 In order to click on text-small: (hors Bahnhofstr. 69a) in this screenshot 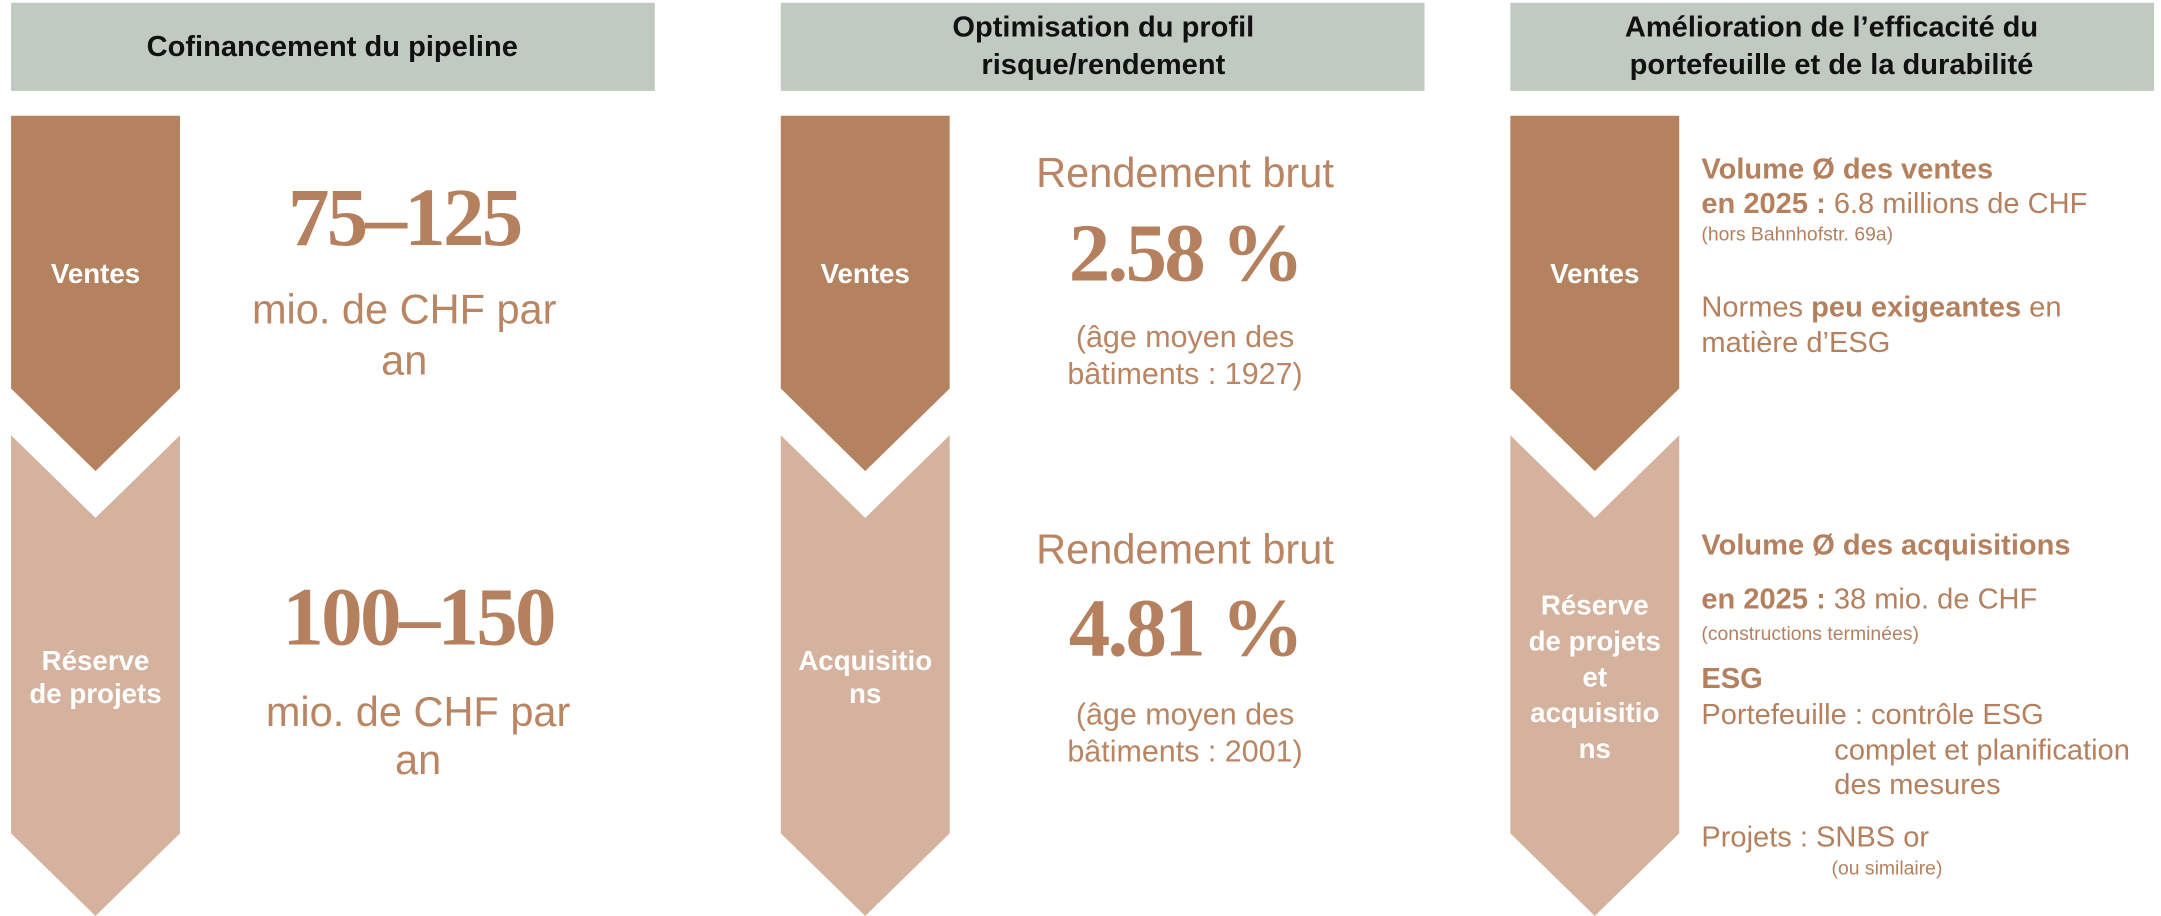, I will do `click(1797, 235)`.